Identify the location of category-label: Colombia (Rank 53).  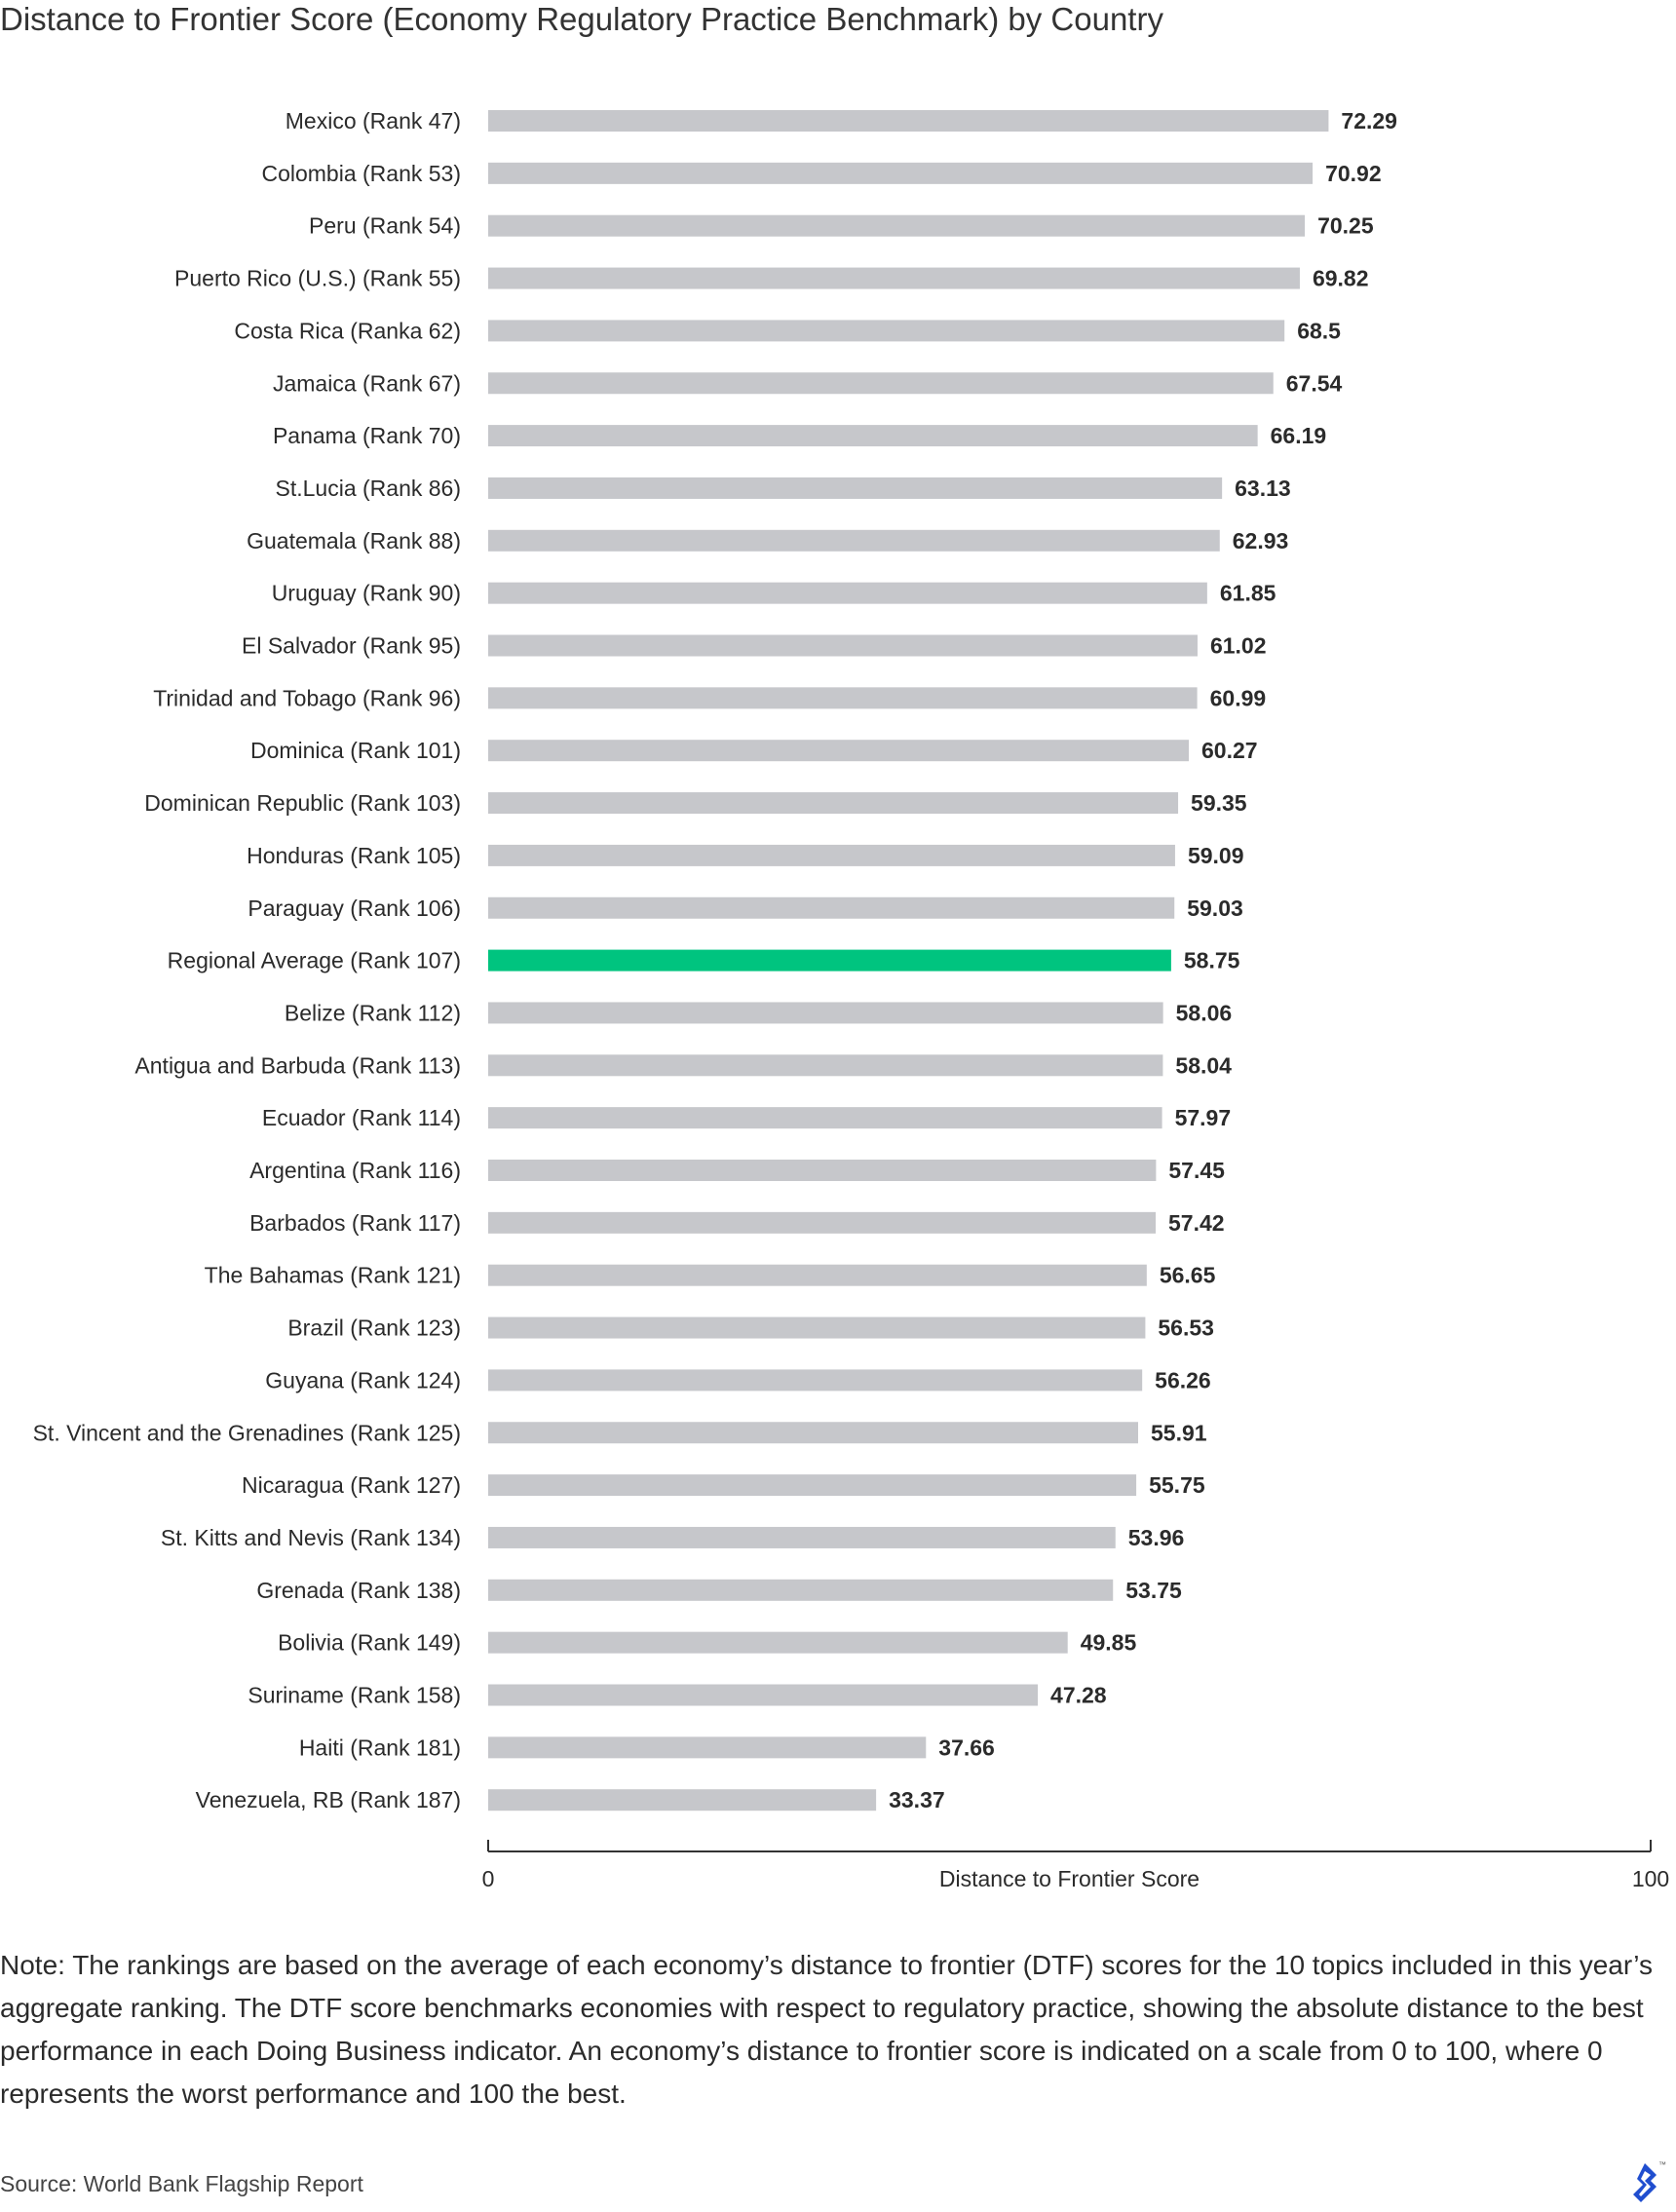
(361, 173).